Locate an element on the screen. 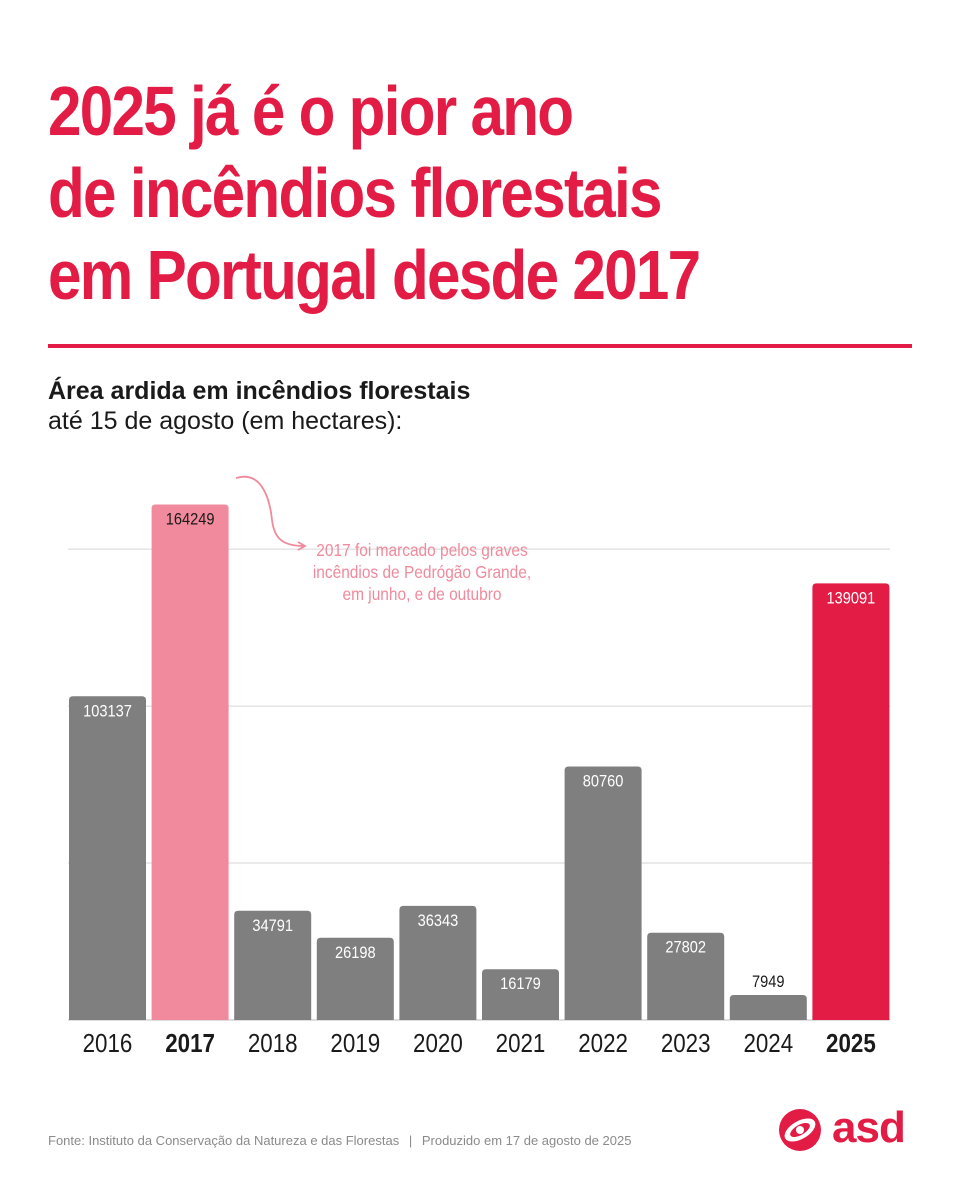  bar-2021 is located at coordinates (520, 994).